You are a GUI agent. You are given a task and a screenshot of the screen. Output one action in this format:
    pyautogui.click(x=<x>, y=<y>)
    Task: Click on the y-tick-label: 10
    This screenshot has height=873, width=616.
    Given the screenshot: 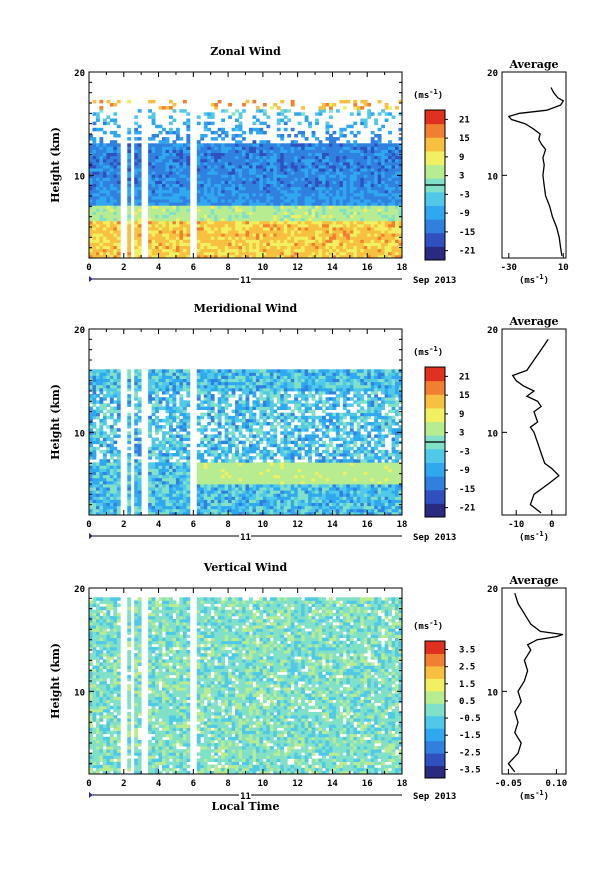 What is the action you would take?
    pyautogui.click(x=79, y=177)
    